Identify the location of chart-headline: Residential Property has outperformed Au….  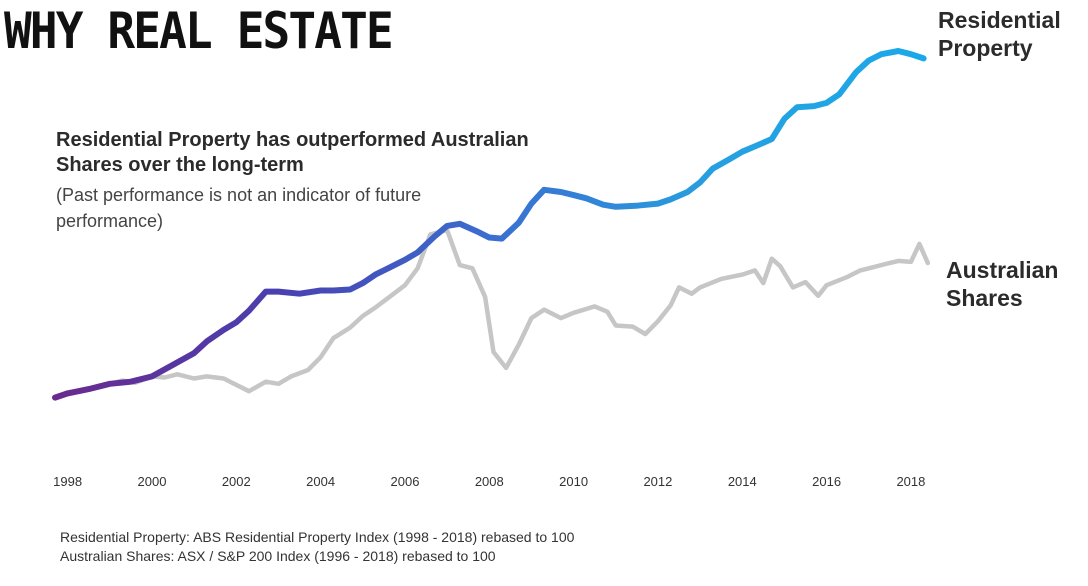
(292, 152).